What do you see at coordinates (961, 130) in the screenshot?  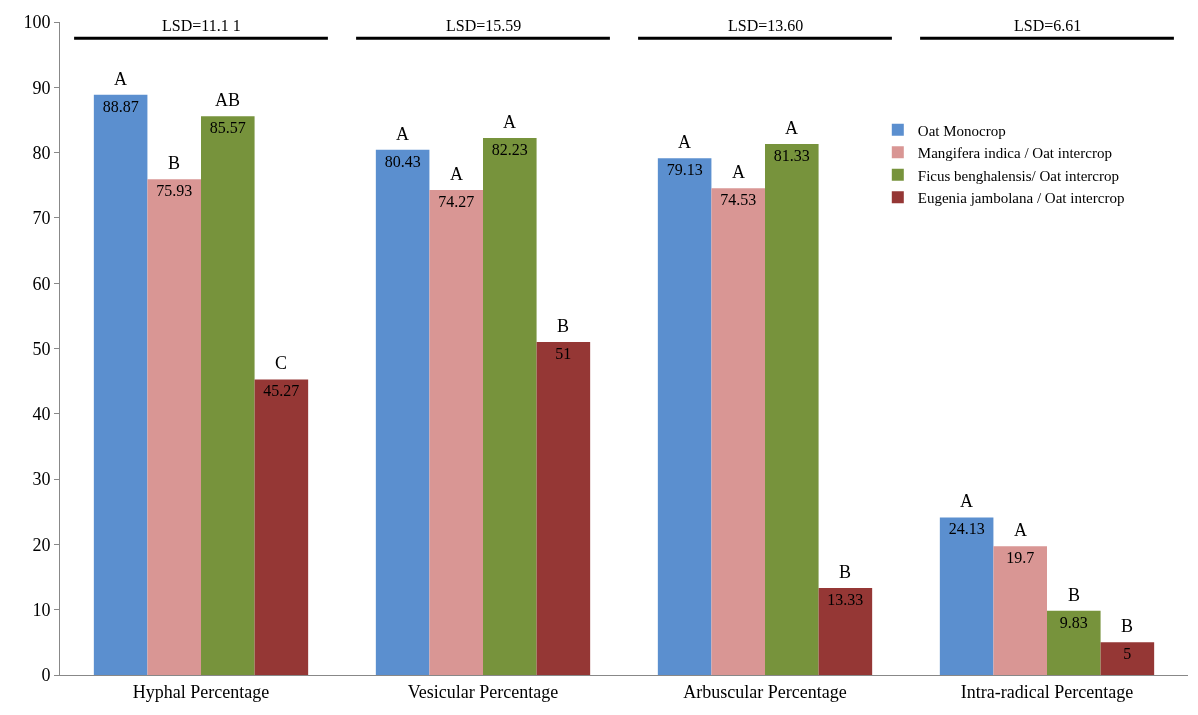 I see `legend-label: Oat Monocrop` at bounding box center [961, 130].